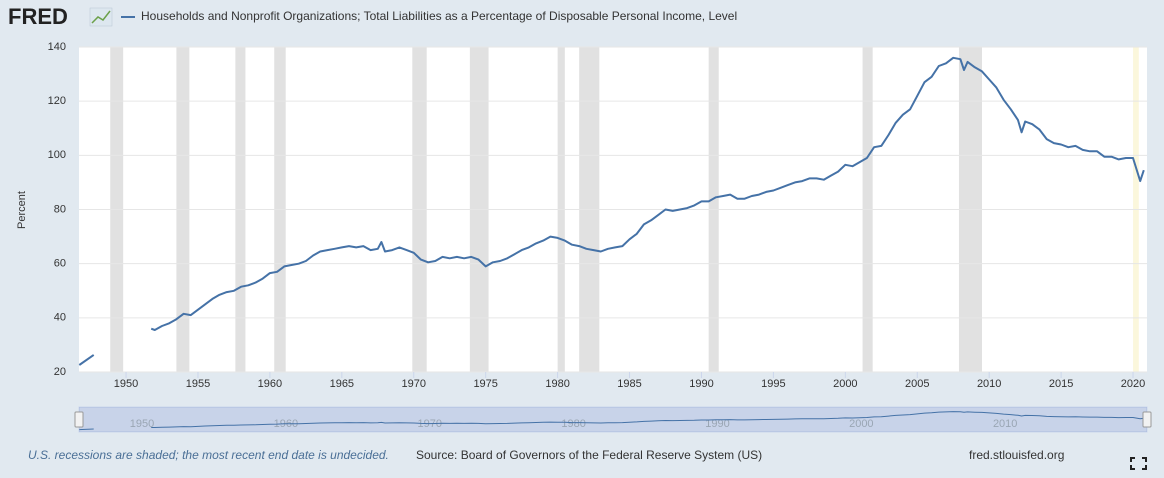  What do you see at coordinates (557, 384) in the screenshot?
I see `x-tick-label: 1980` at bounding box center [557, 384].